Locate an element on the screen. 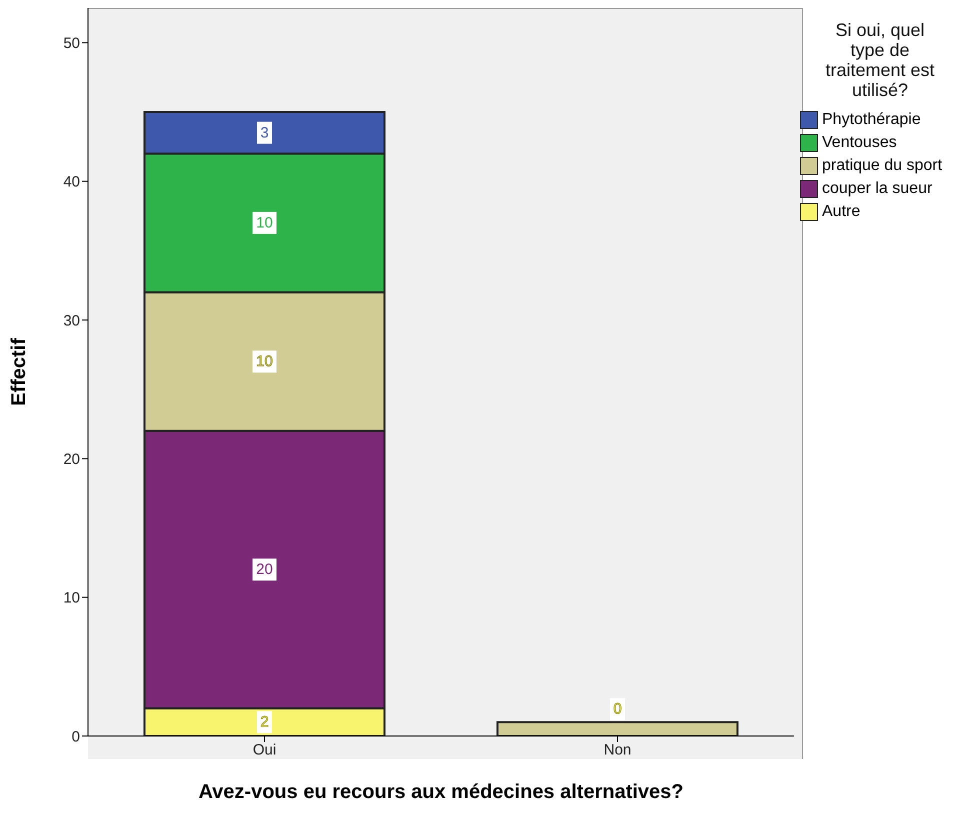 The height and width of the screenshot is (834, 960). y-tick-label: 10 is located at coordinates (71, 598).